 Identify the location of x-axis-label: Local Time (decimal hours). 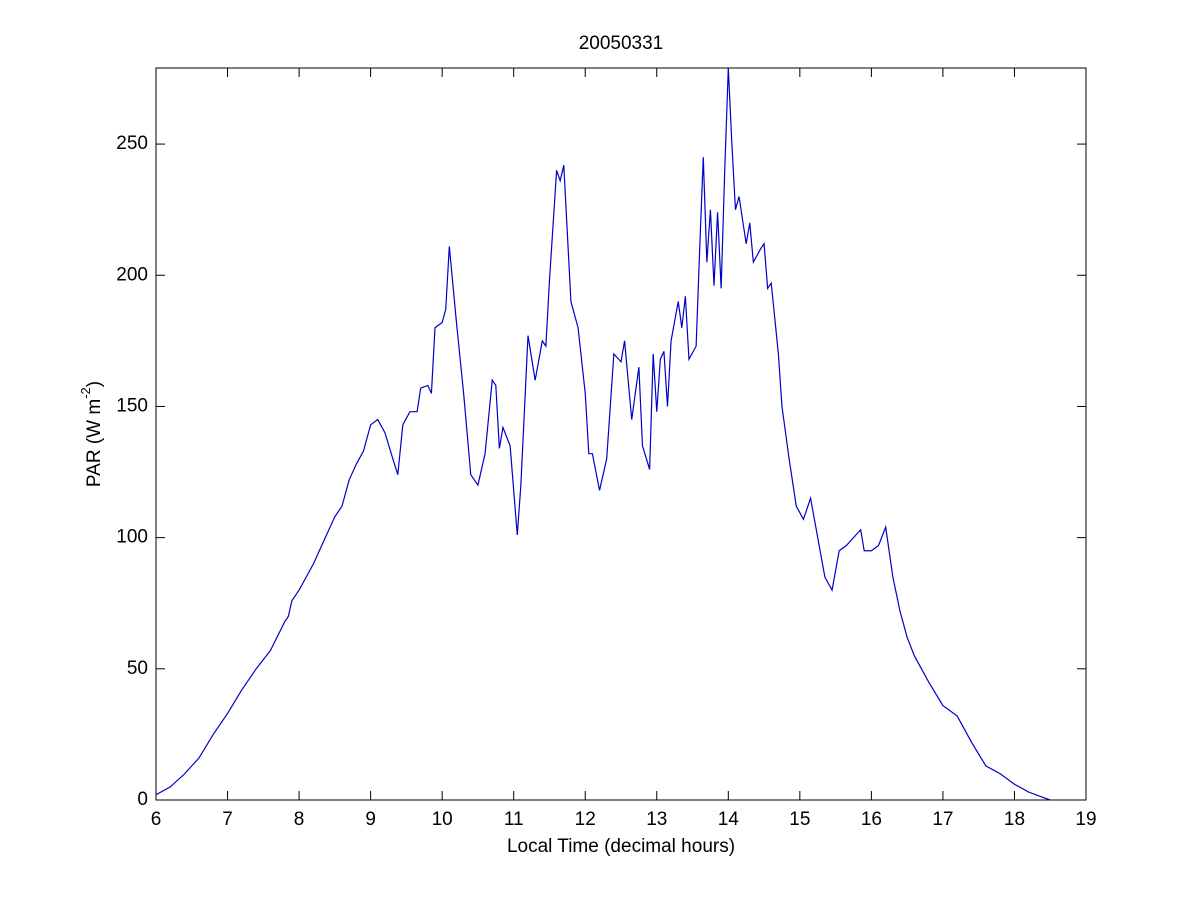
(621, 846).